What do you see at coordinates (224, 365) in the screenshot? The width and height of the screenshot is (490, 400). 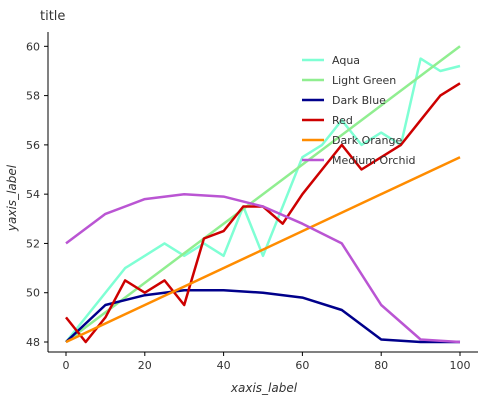 I see `x-tick-label: 40` at bounding box center [224, 365].